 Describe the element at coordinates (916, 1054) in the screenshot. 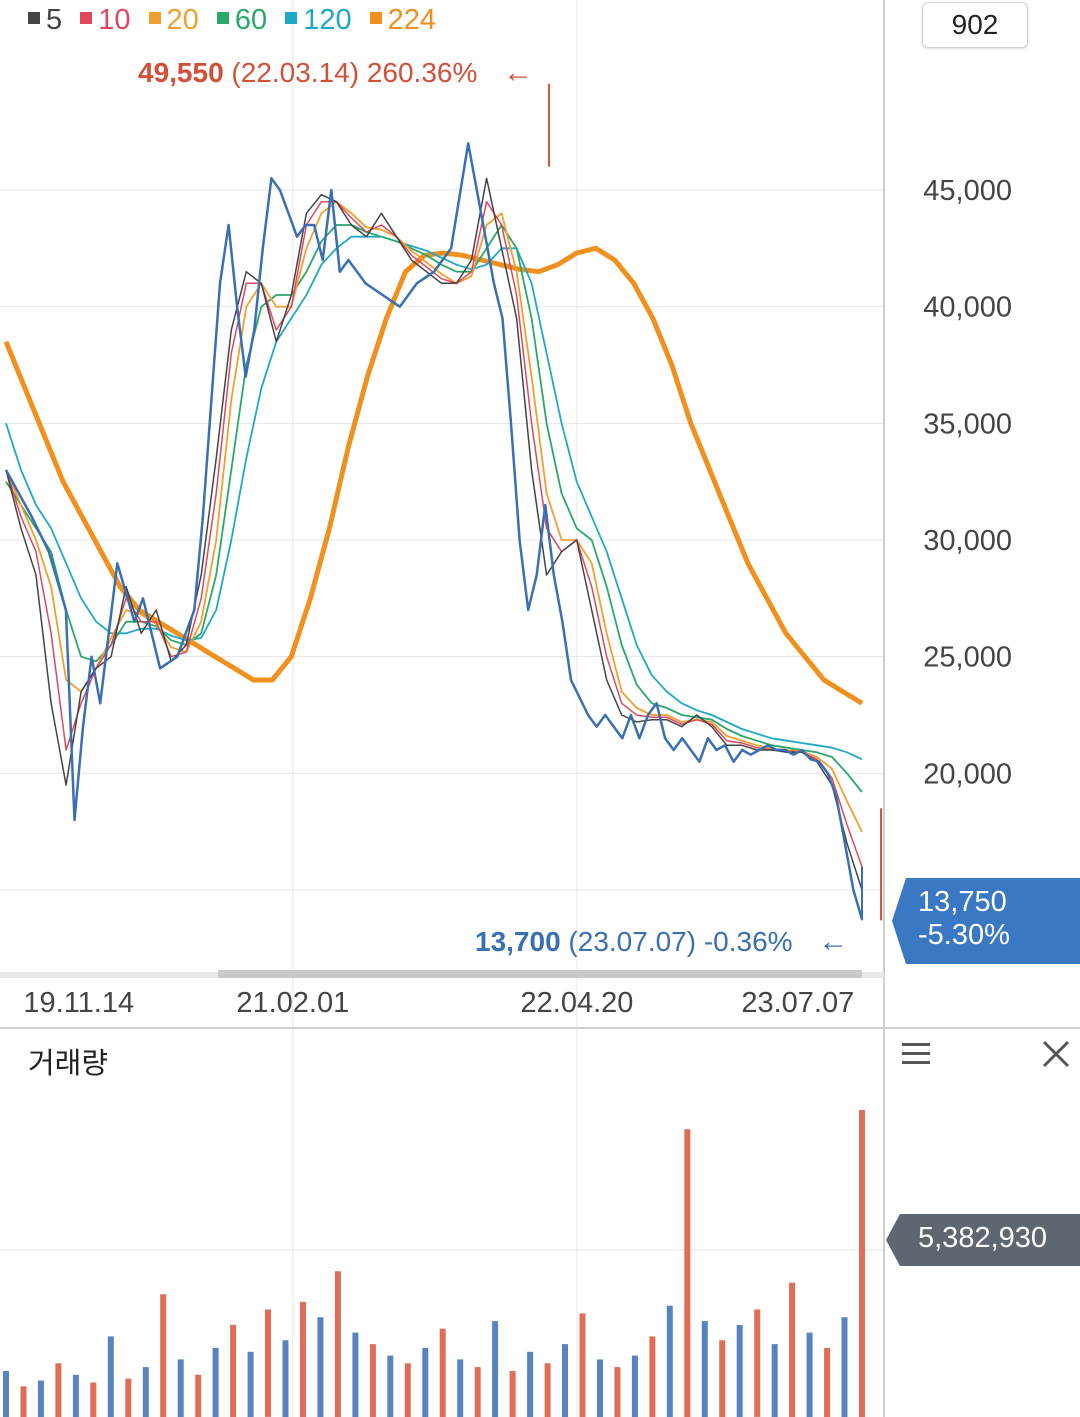

I see `menu-icon` at that location.